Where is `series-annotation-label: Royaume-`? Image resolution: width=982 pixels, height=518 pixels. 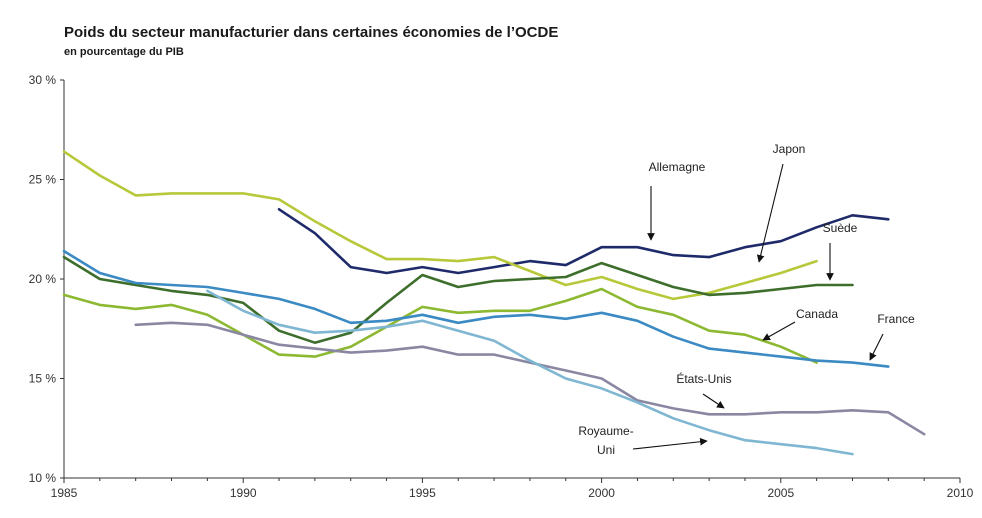 series-annotation-label: Royaume- is located at coordinates (605, 431).